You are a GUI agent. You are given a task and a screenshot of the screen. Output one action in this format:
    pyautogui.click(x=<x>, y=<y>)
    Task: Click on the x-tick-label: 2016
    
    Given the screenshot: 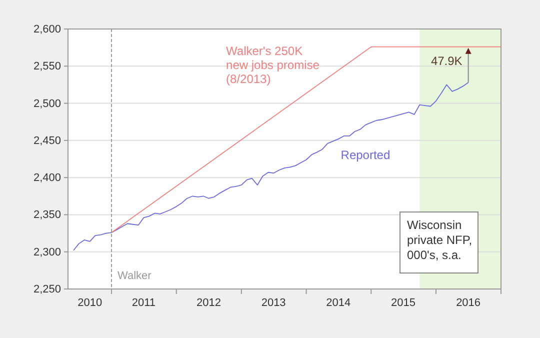 What is the action you would take?
    pyautogui.click(x=468, y=303)
    